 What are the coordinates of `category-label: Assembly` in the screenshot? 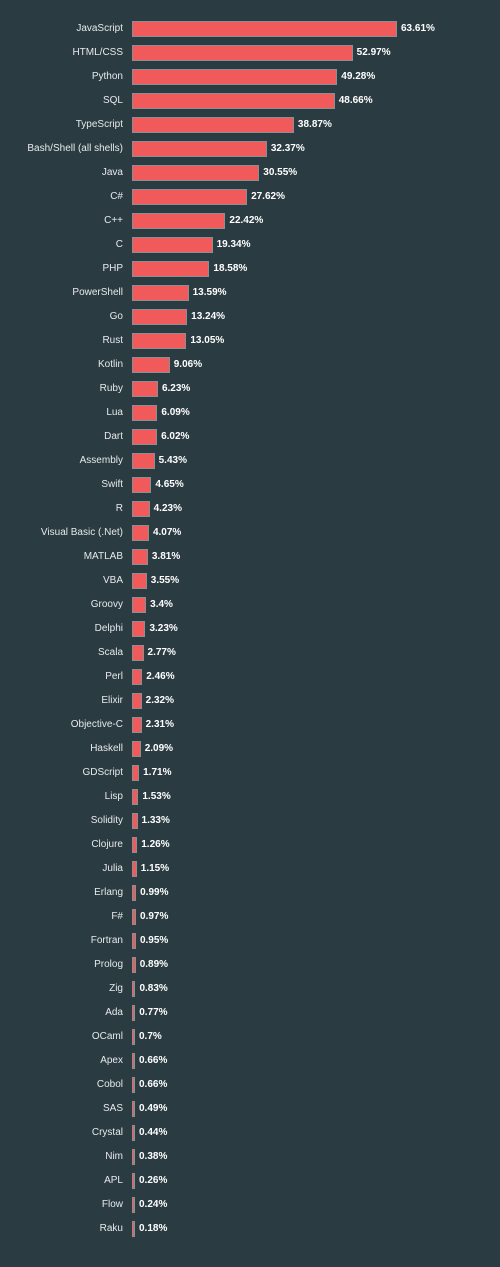 It's located at (101, 460).